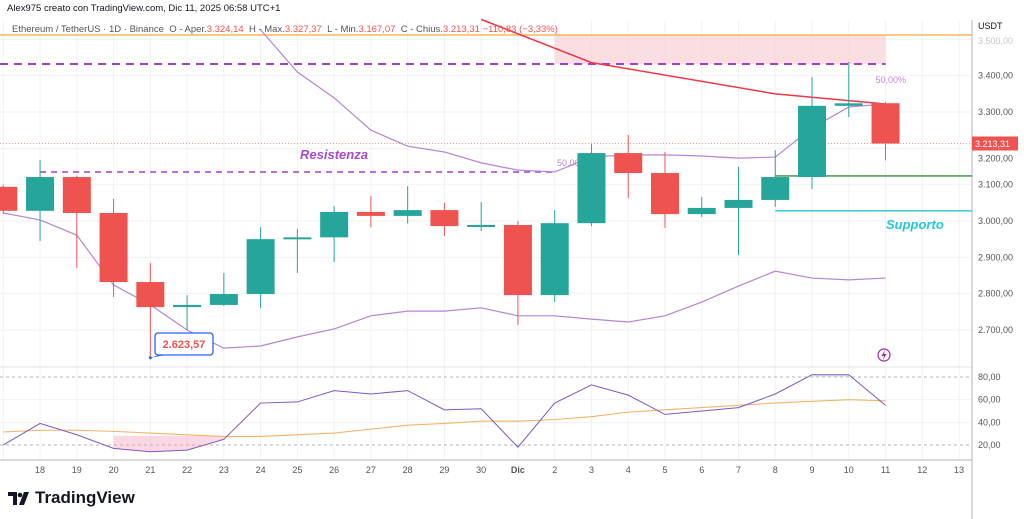  I want to click on date-axis-label: 10, so click(849, 470).